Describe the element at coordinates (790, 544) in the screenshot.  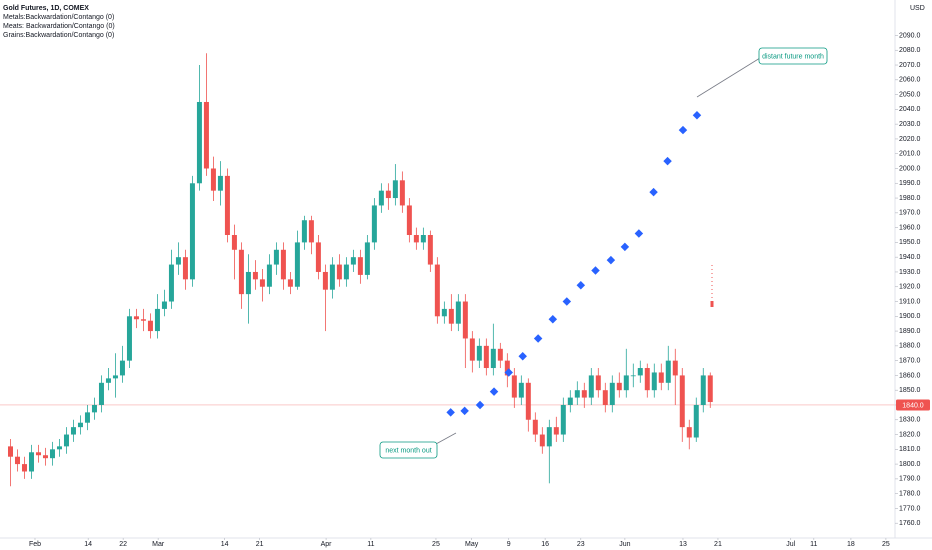
I see `x-tick-label: Jul` at that location.